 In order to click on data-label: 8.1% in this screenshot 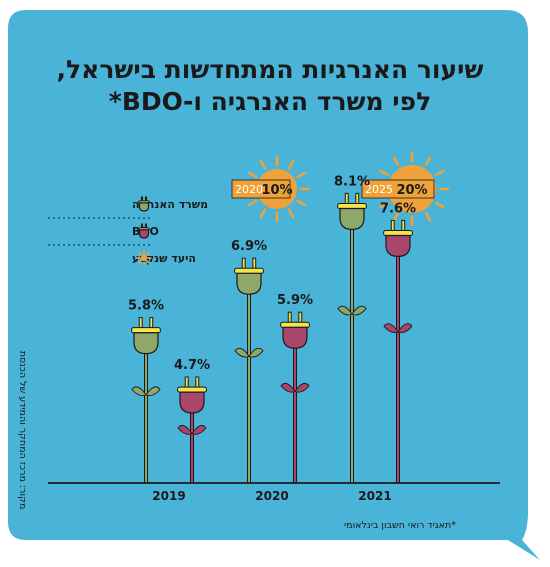, I will do `click(352, 181)`.